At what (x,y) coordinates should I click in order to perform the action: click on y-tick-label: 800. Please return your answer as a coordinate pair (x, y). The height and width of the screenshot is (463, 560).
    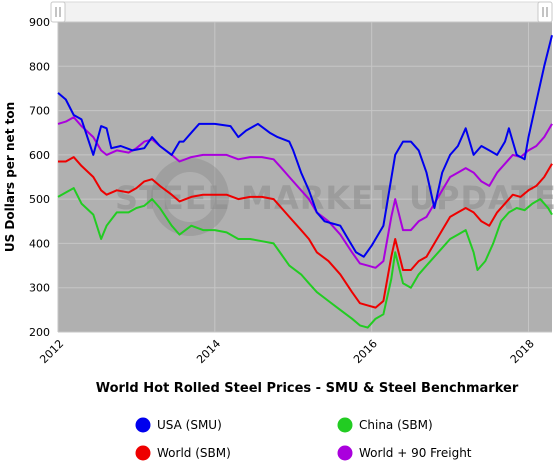
    Looking at the image, I should click on (39, 66).